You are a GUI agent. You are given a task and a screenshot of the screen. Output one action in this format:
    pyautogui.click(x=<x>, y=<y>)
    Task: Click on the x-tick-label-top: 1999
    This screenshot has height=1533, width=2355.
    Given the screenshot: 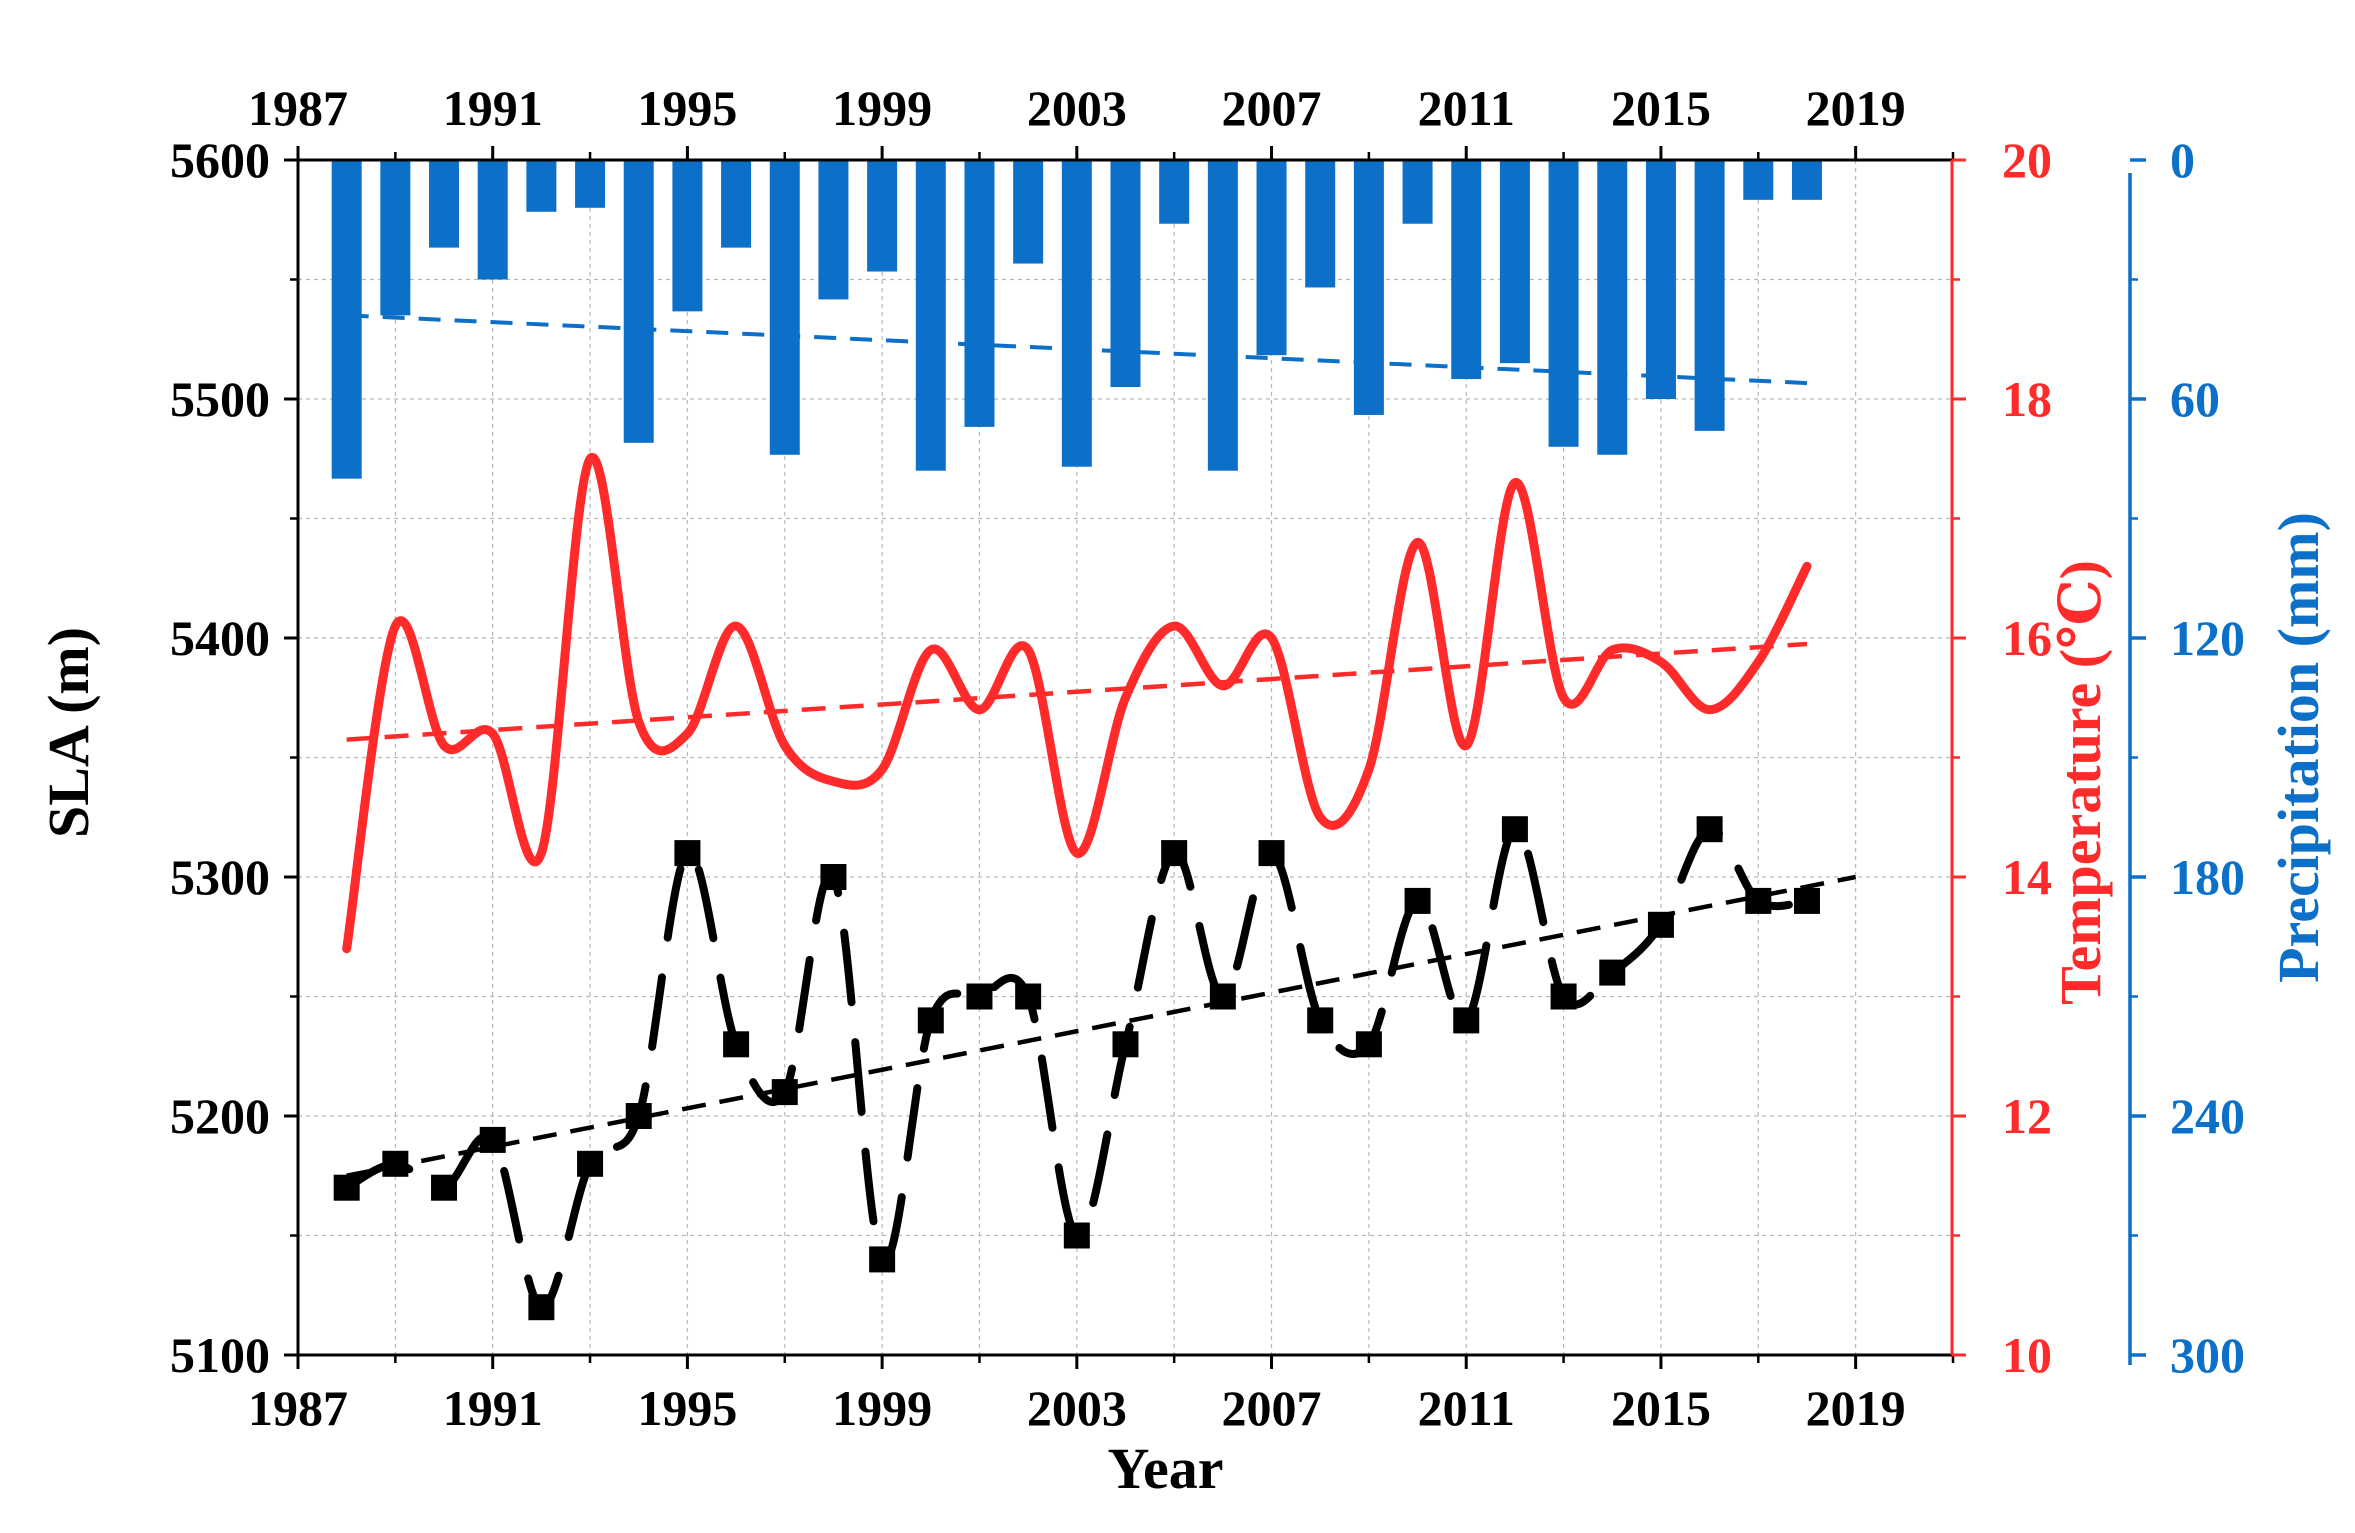 What is the action you would take?
    pyautogui.click(x=882, y=108)
    